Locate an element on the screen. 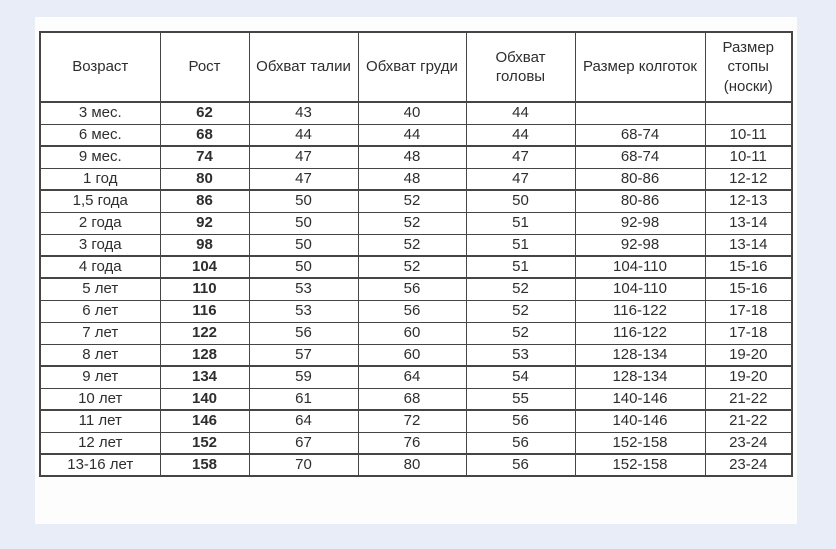 The image size is (836, 549). table-cell: 10 лет is located at coordinates (100, 399).